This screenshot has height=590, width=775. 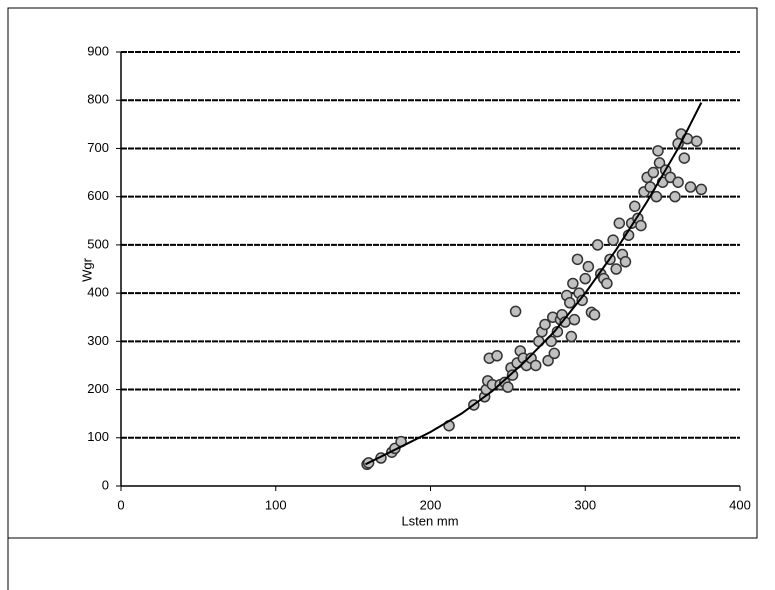 What do you see at coordinates (120, 504) in the screenshot?
I see `x-tick-label: 0` at bounding box center [120, 504].